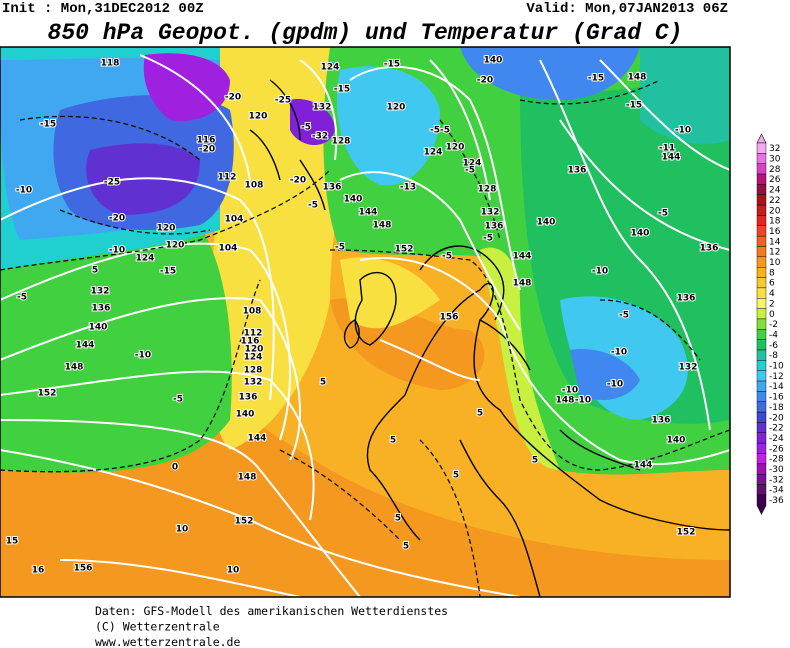  What do you see at coordinates (772, 304) in the screenshot?
I see `colorbar-label: 2` at bounding box center [772, 304].